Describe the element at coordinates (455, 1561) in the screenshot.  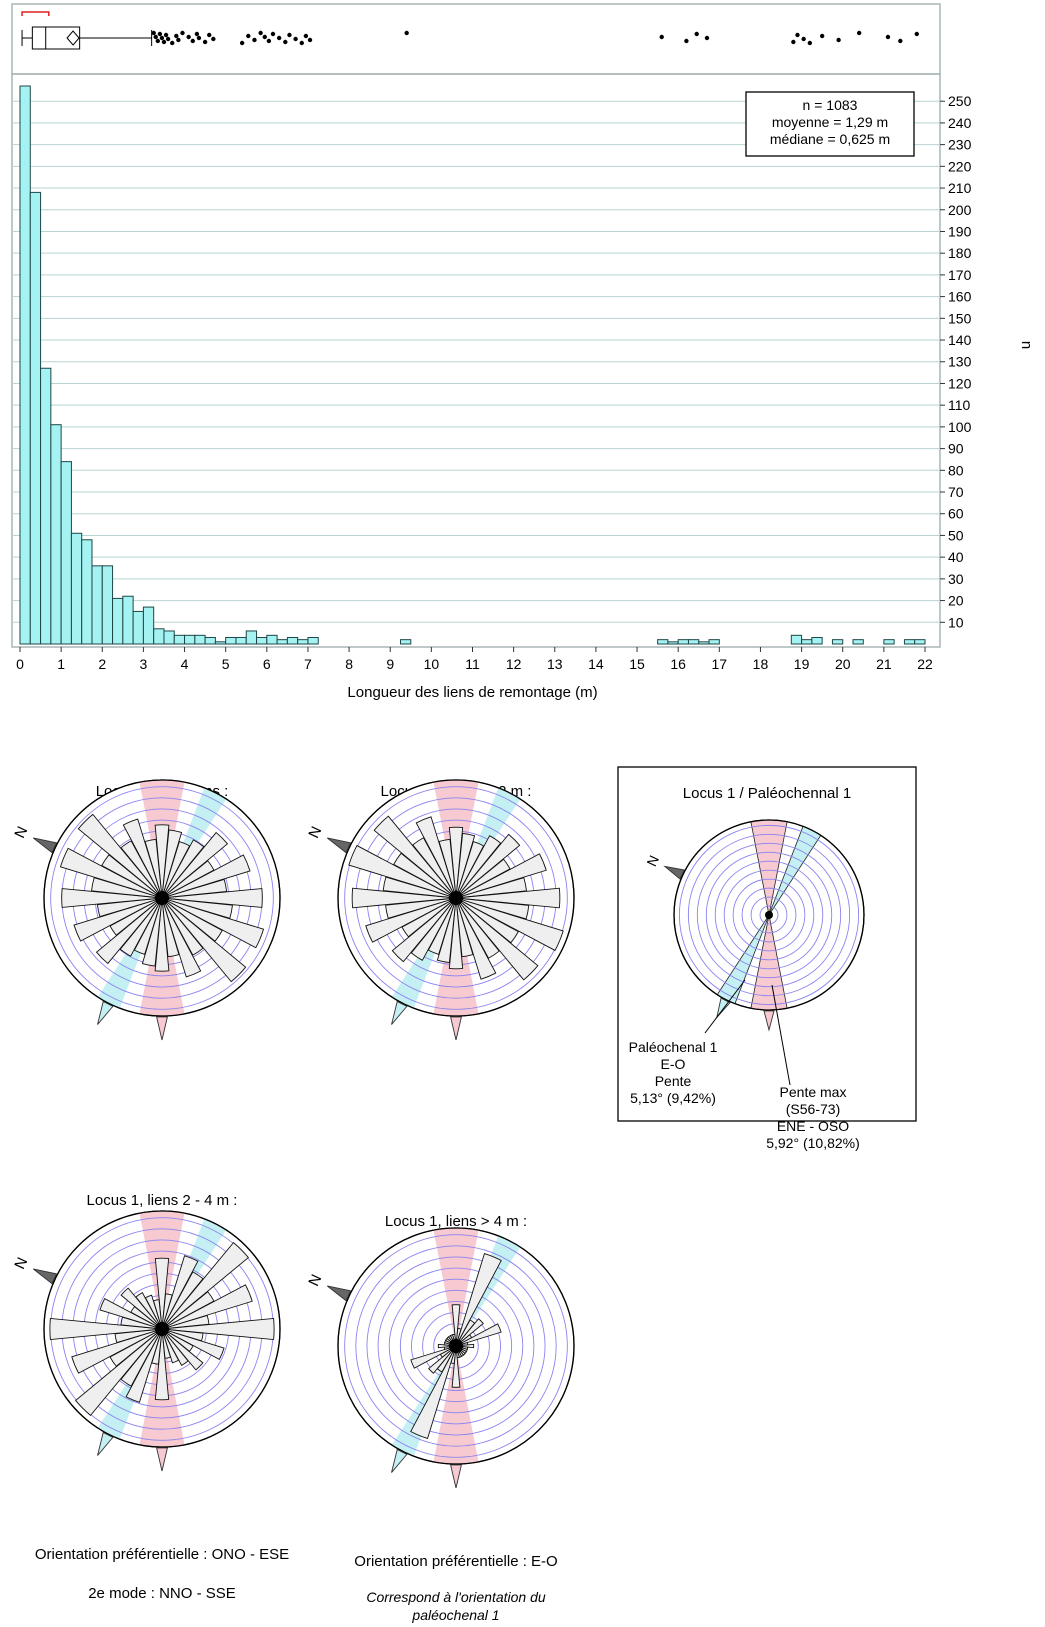
I see `note-preferred-orientation-2: Orientation préférentielle : E-O` at that location.